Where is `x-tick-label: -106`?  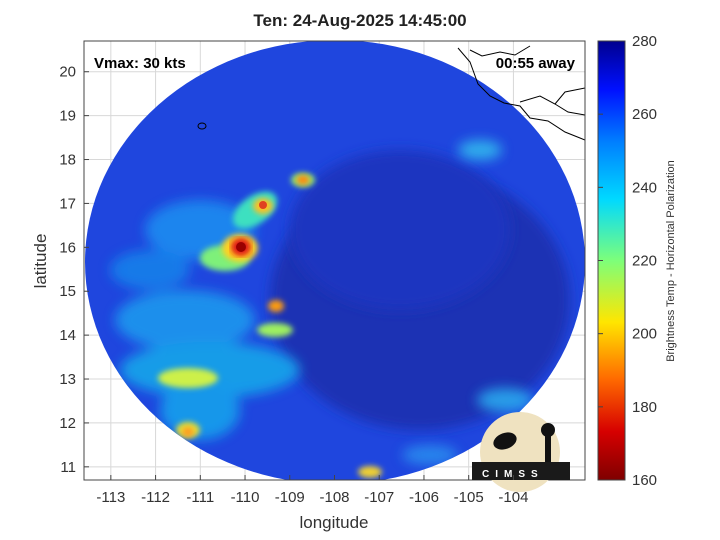
x-tick-label: -106 is located at coordinates (424, 497).